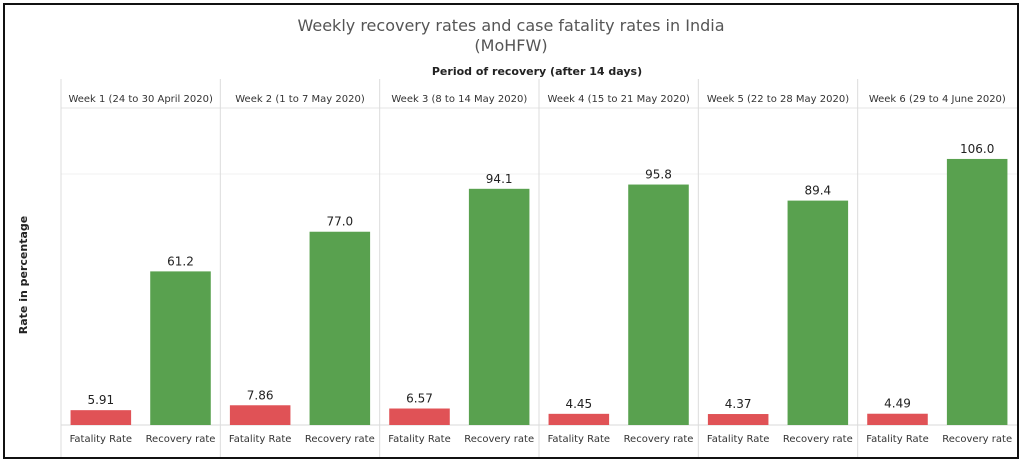  What do you see at coordinates (23, 275) in the screenshot?
I see `y-axis-label: Rate in percentage` at bounding box center [23, 275].